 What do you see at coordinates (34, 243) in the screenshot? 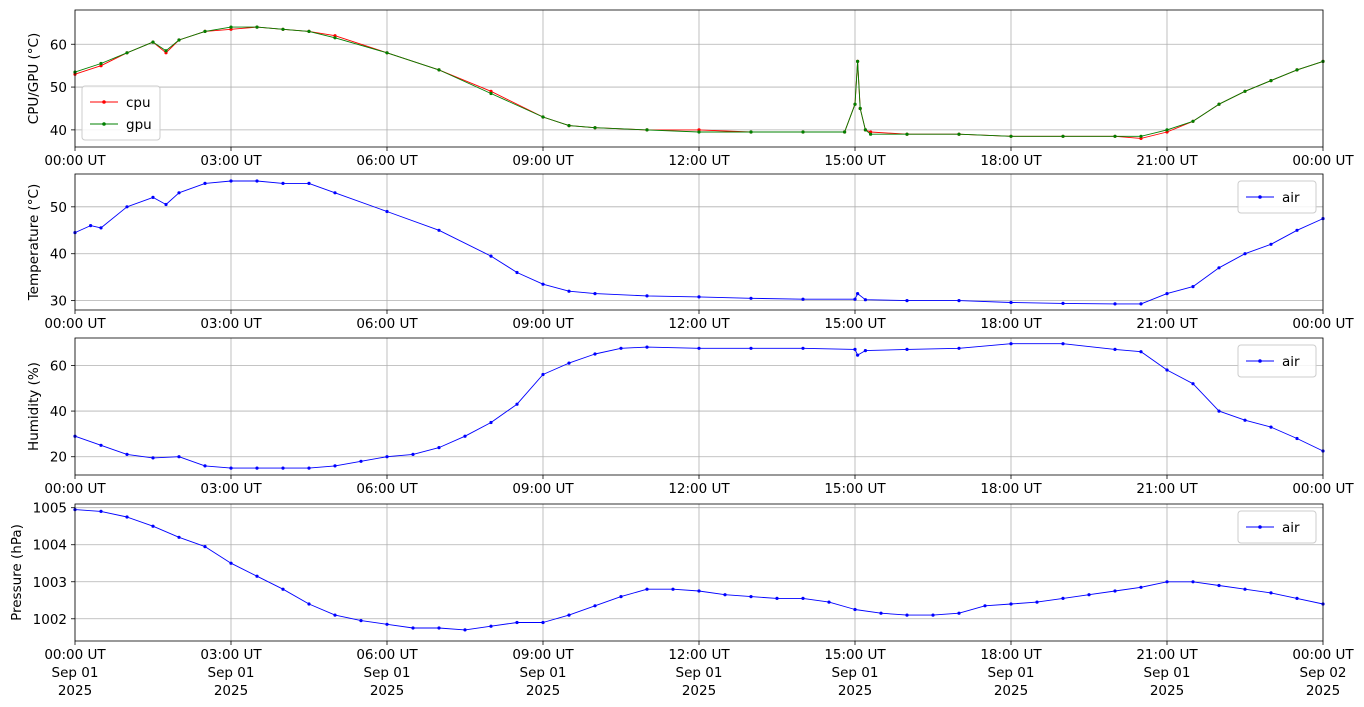
I see `y-axis-label: Temperature (°C)` at bounding box center [34, 243].